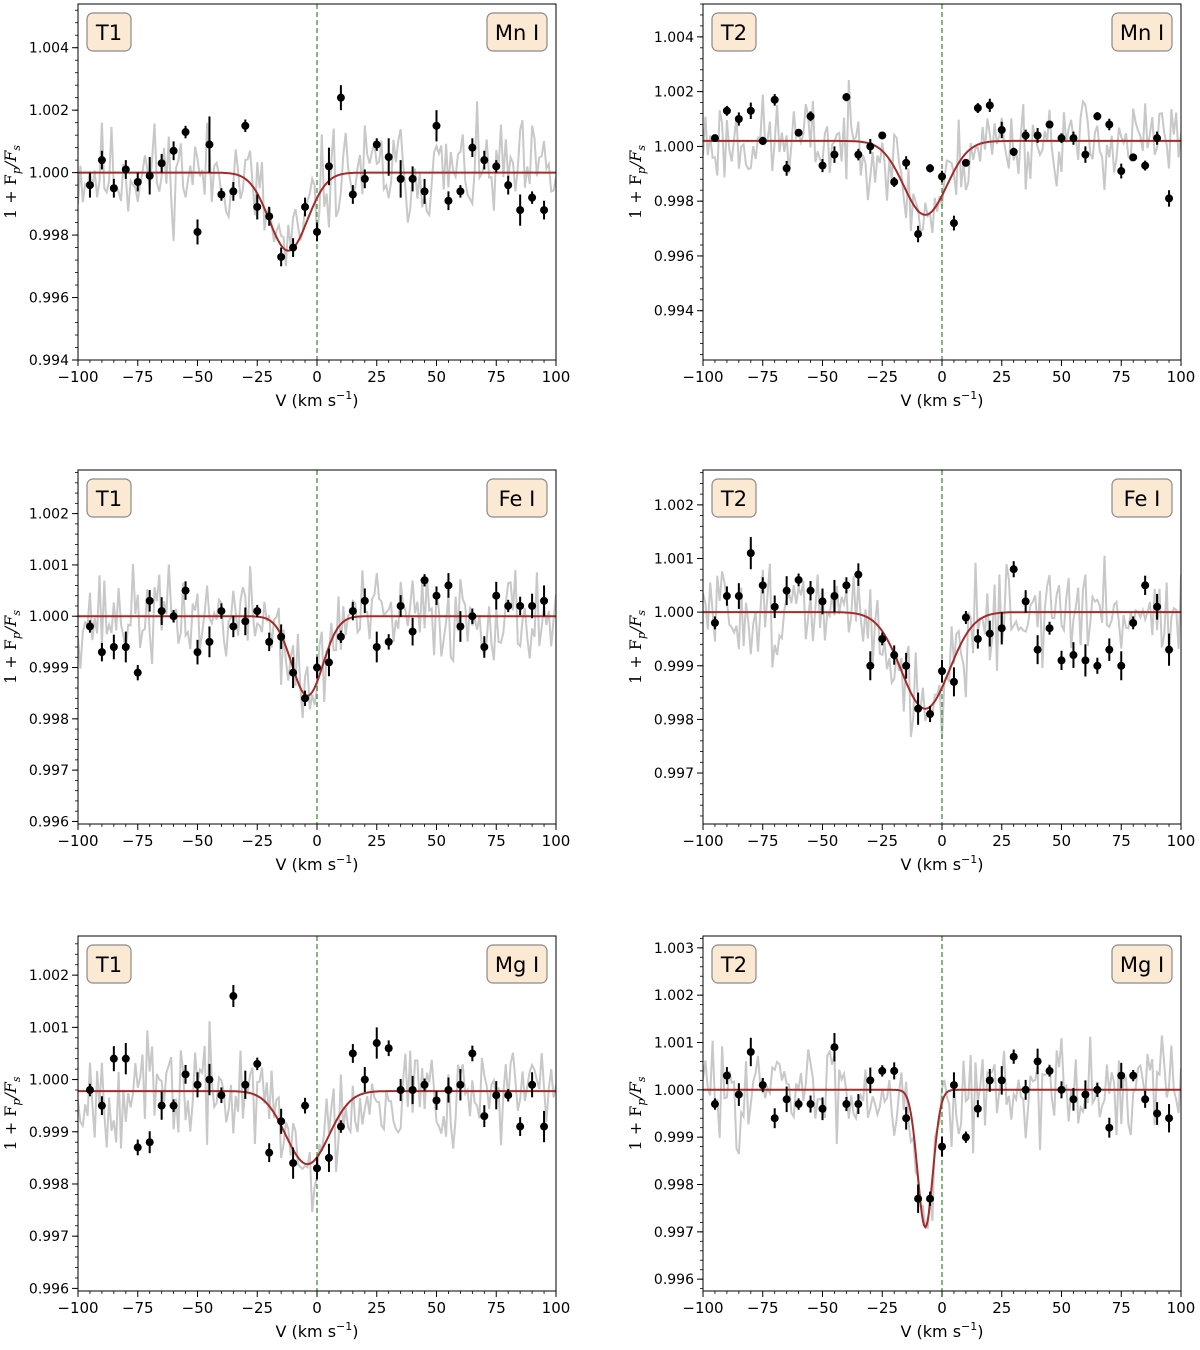  Describe the element at coordinates (138, 1308) in the screenshot. I see `x-tick-label: −75` at that location.